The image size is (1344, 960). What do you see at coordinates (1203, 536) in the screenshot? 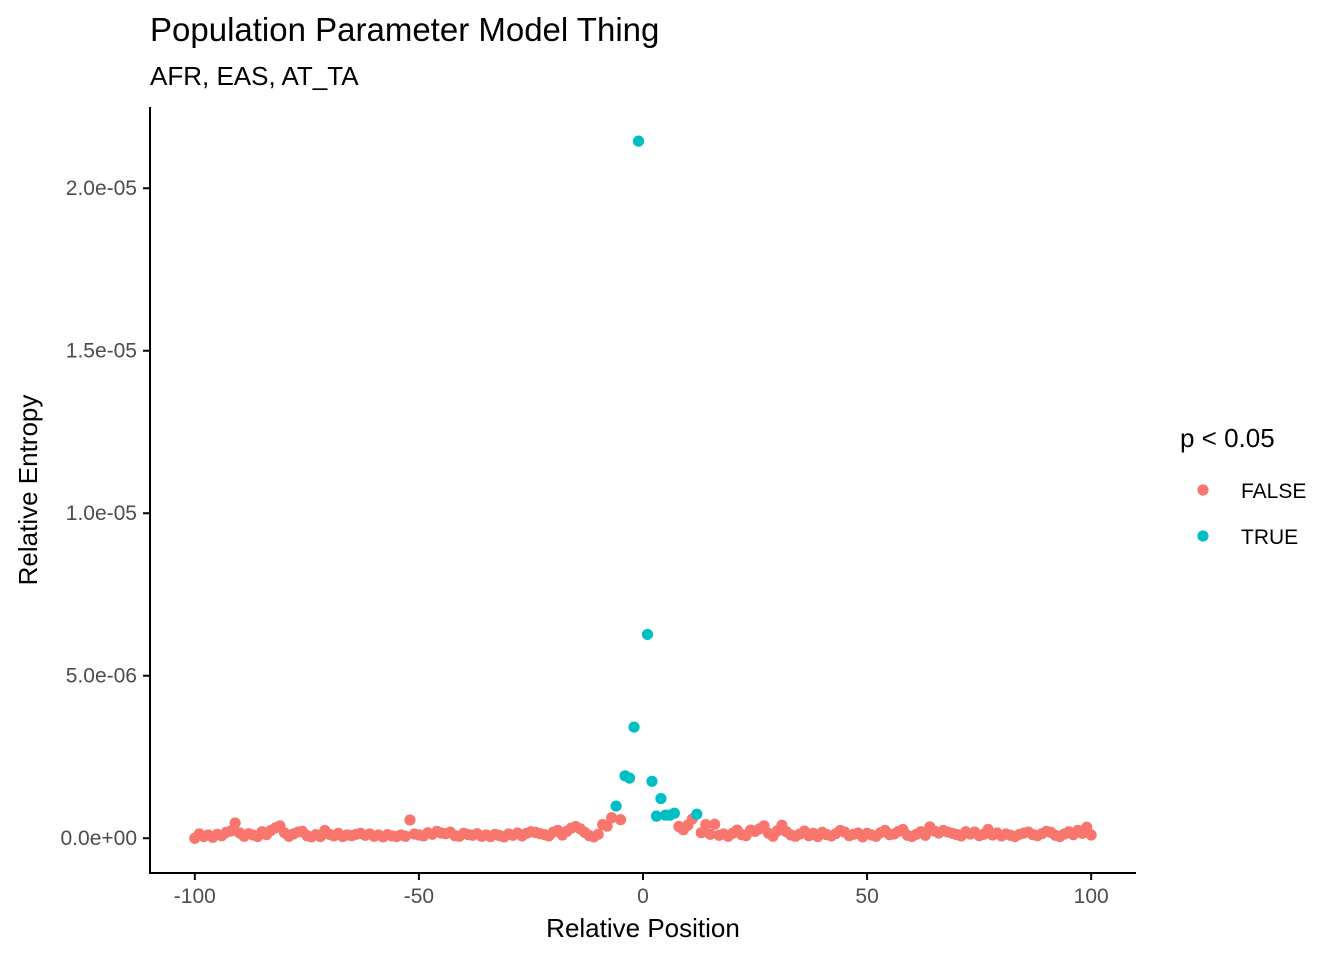
I see `legend-key-true` at bounding box center [1203, 536].